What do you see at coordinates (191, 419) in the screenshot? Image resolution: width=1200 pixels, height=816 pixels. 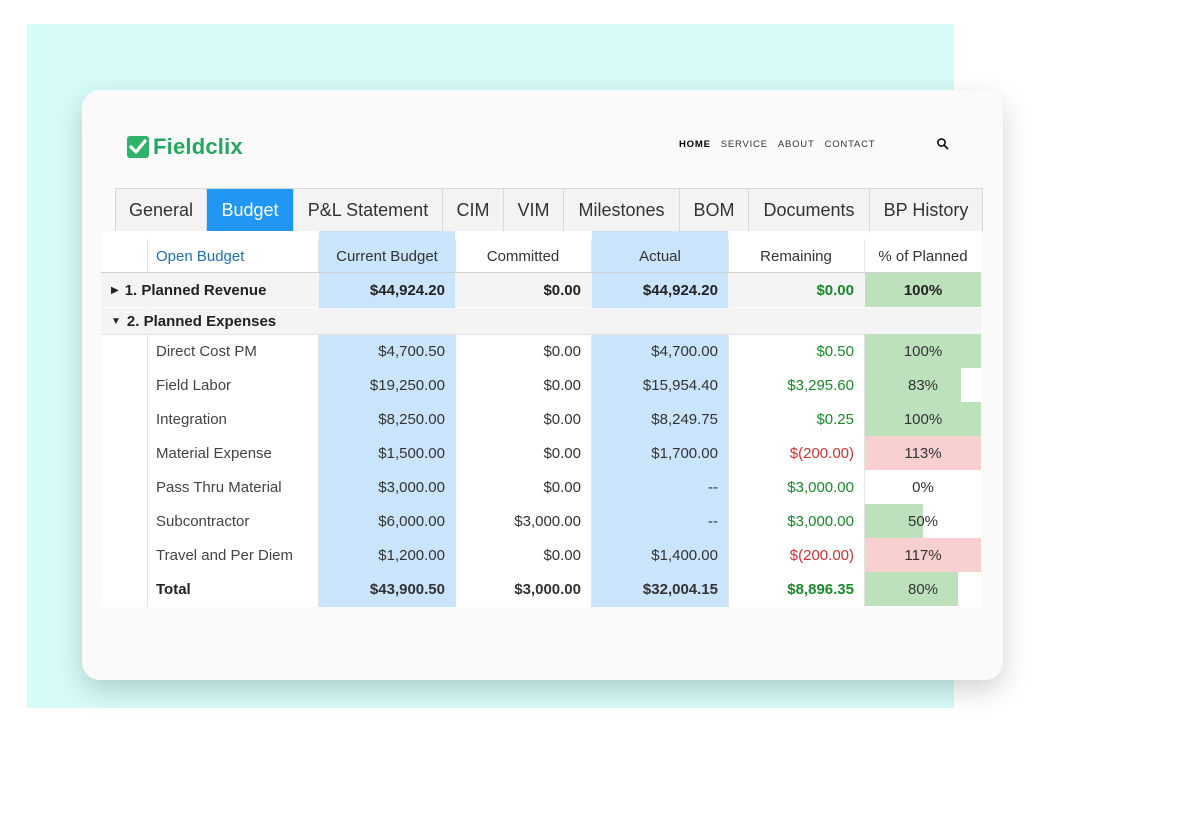 I see `row-name: Integration` at bounding box center [191, 419].